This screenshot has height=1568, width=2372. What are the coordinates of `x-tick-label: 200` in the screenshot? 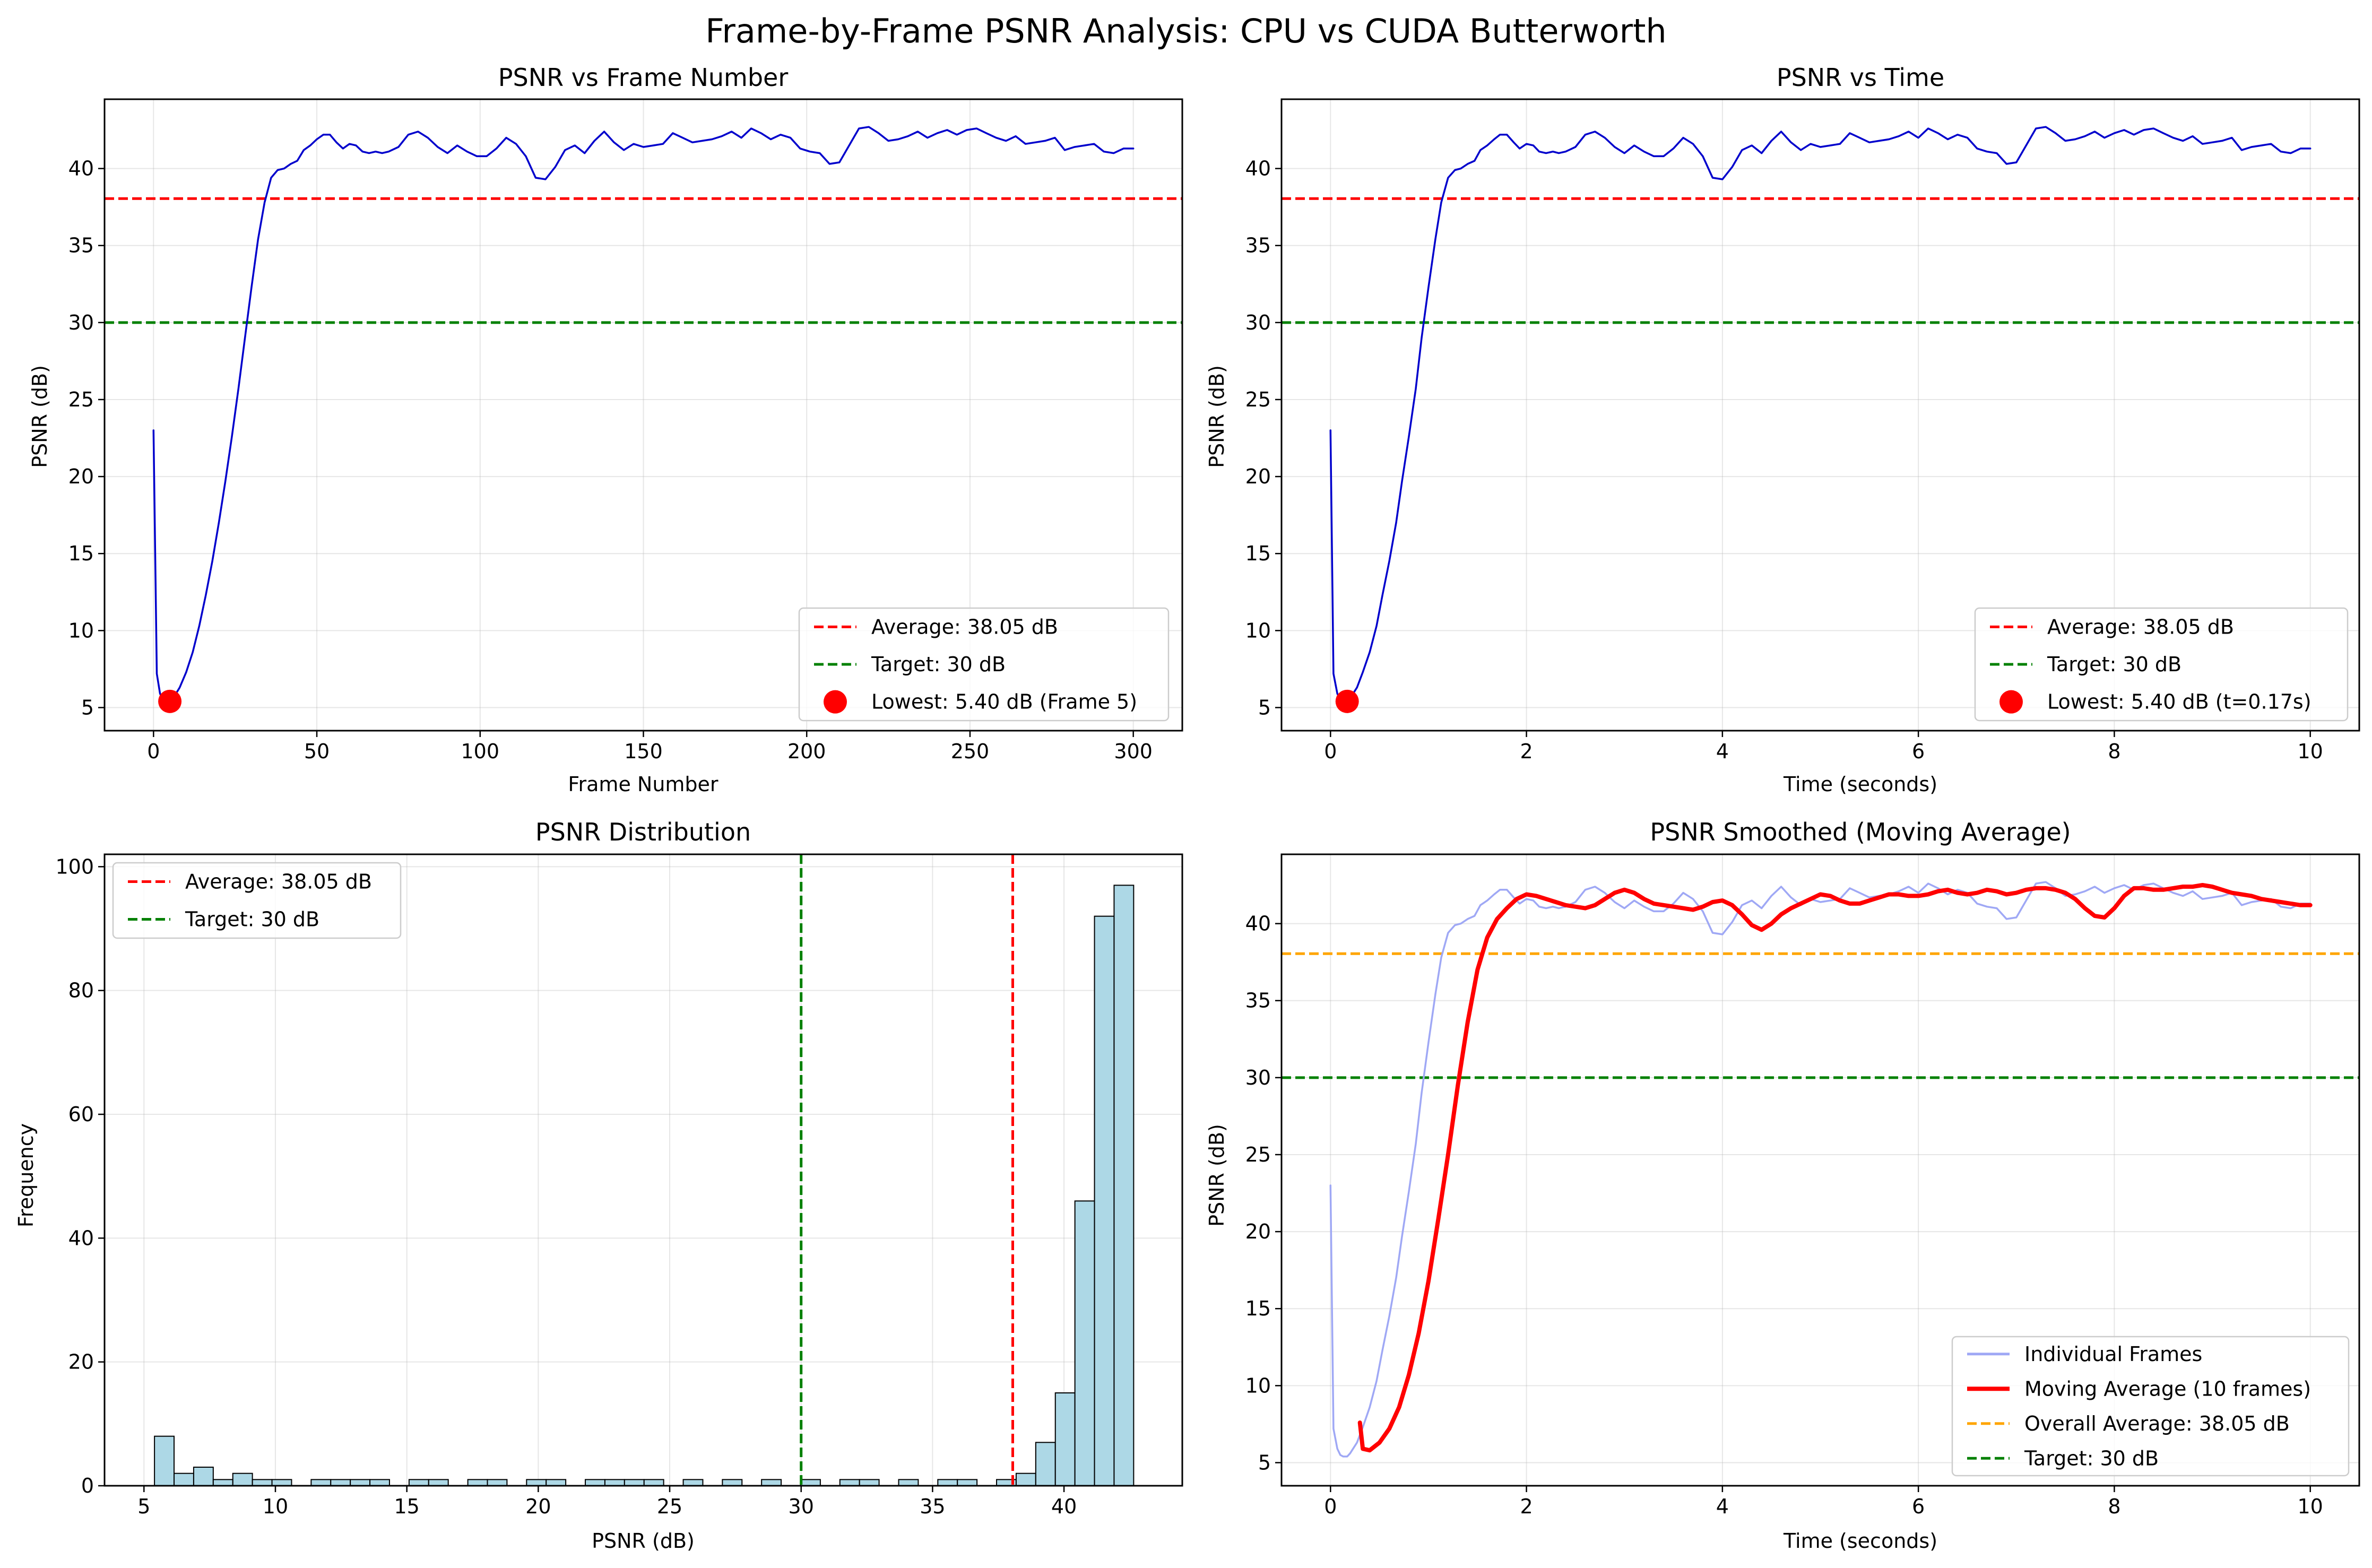 It's located at (807, 751).